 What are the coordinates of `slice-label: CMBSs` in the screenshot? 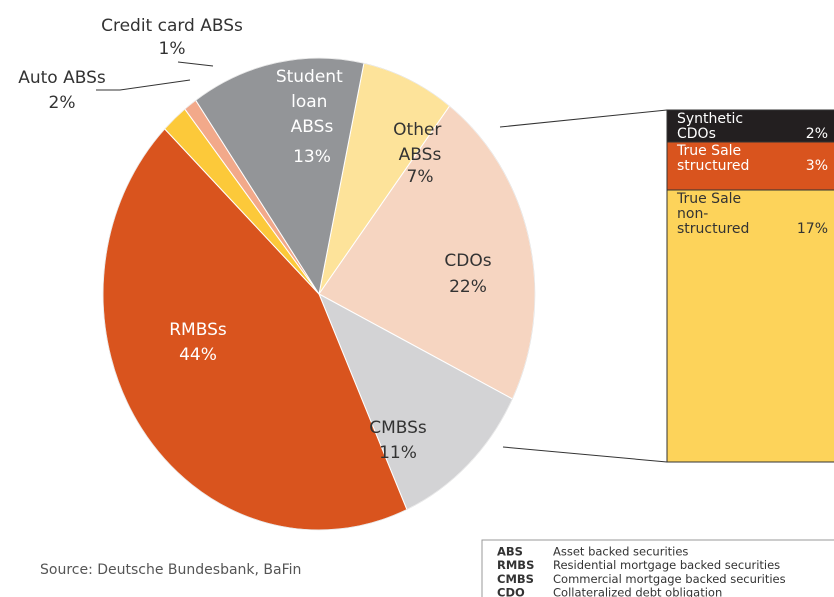 It's located at (398, 428).